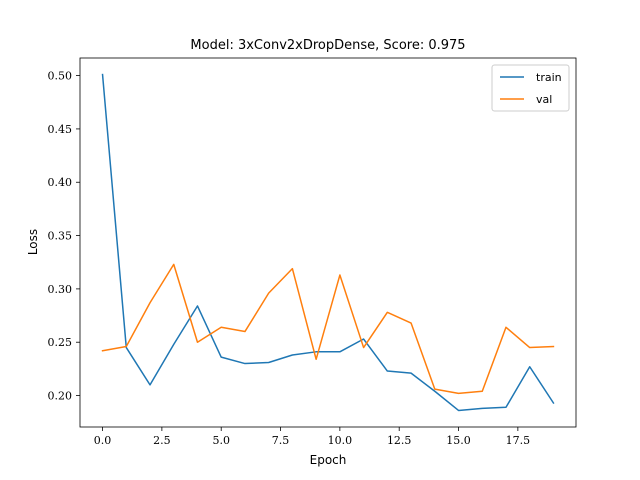 The height and width of the screenshot is (480, 640). I want to click on y-tick-label: 0.50, so click(60, 76).